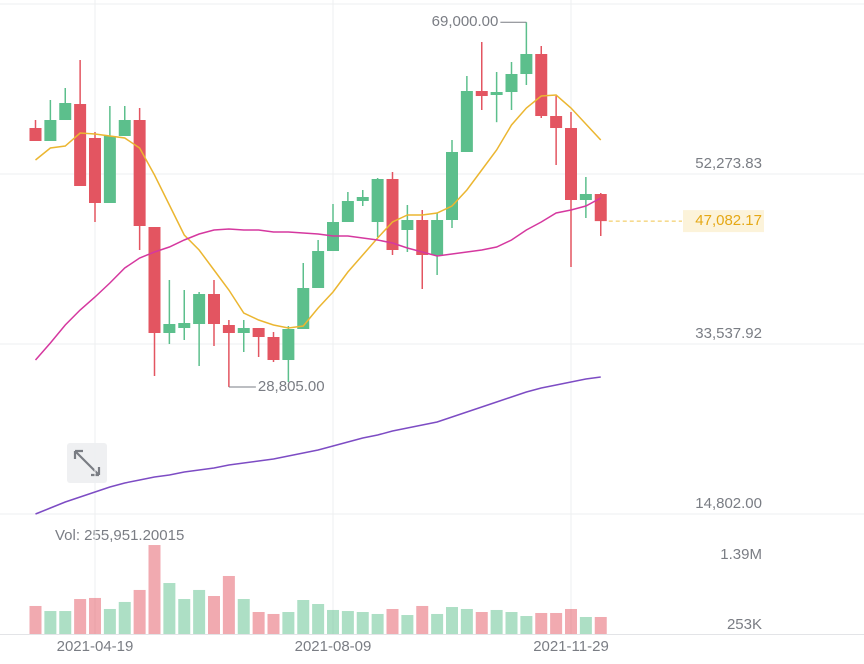 The image size is (864, 664). I want to click on y-tick-label: 52,273.83, so click(728, 163).